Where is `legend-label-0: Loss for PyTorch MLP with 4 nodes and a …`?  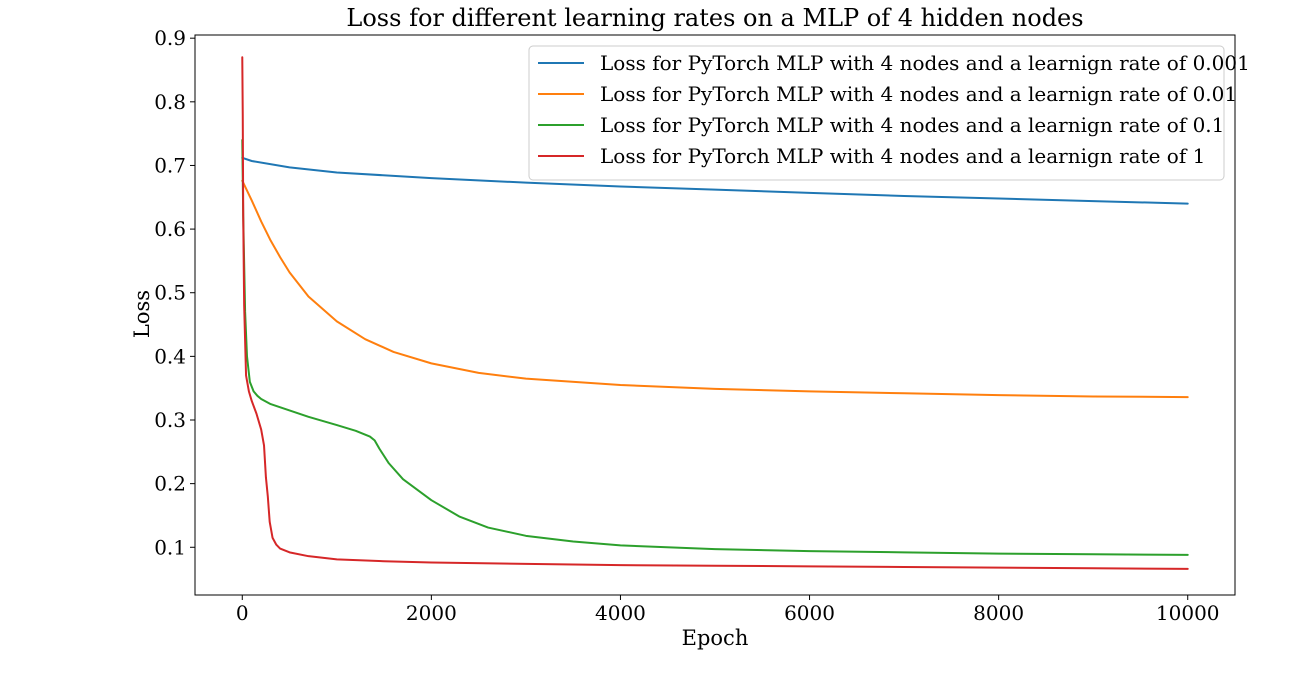
legend-label-0: Loss for PyTorch MLP with 4 nodes and a … is located at coordinates (925, 63).